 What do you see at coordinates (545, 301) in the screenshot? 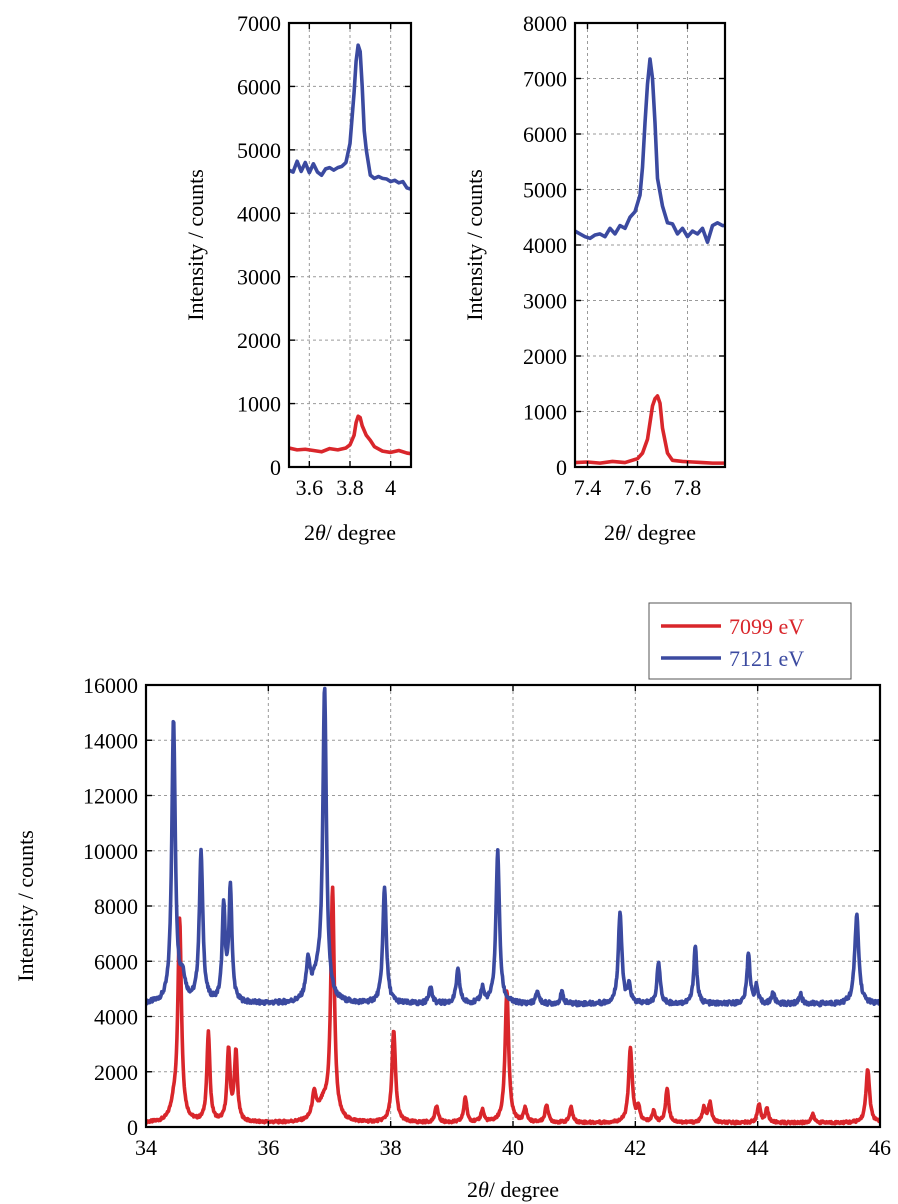
I see `top-right-y-tick-label-3: 3000` at bounding box center [545, 301].